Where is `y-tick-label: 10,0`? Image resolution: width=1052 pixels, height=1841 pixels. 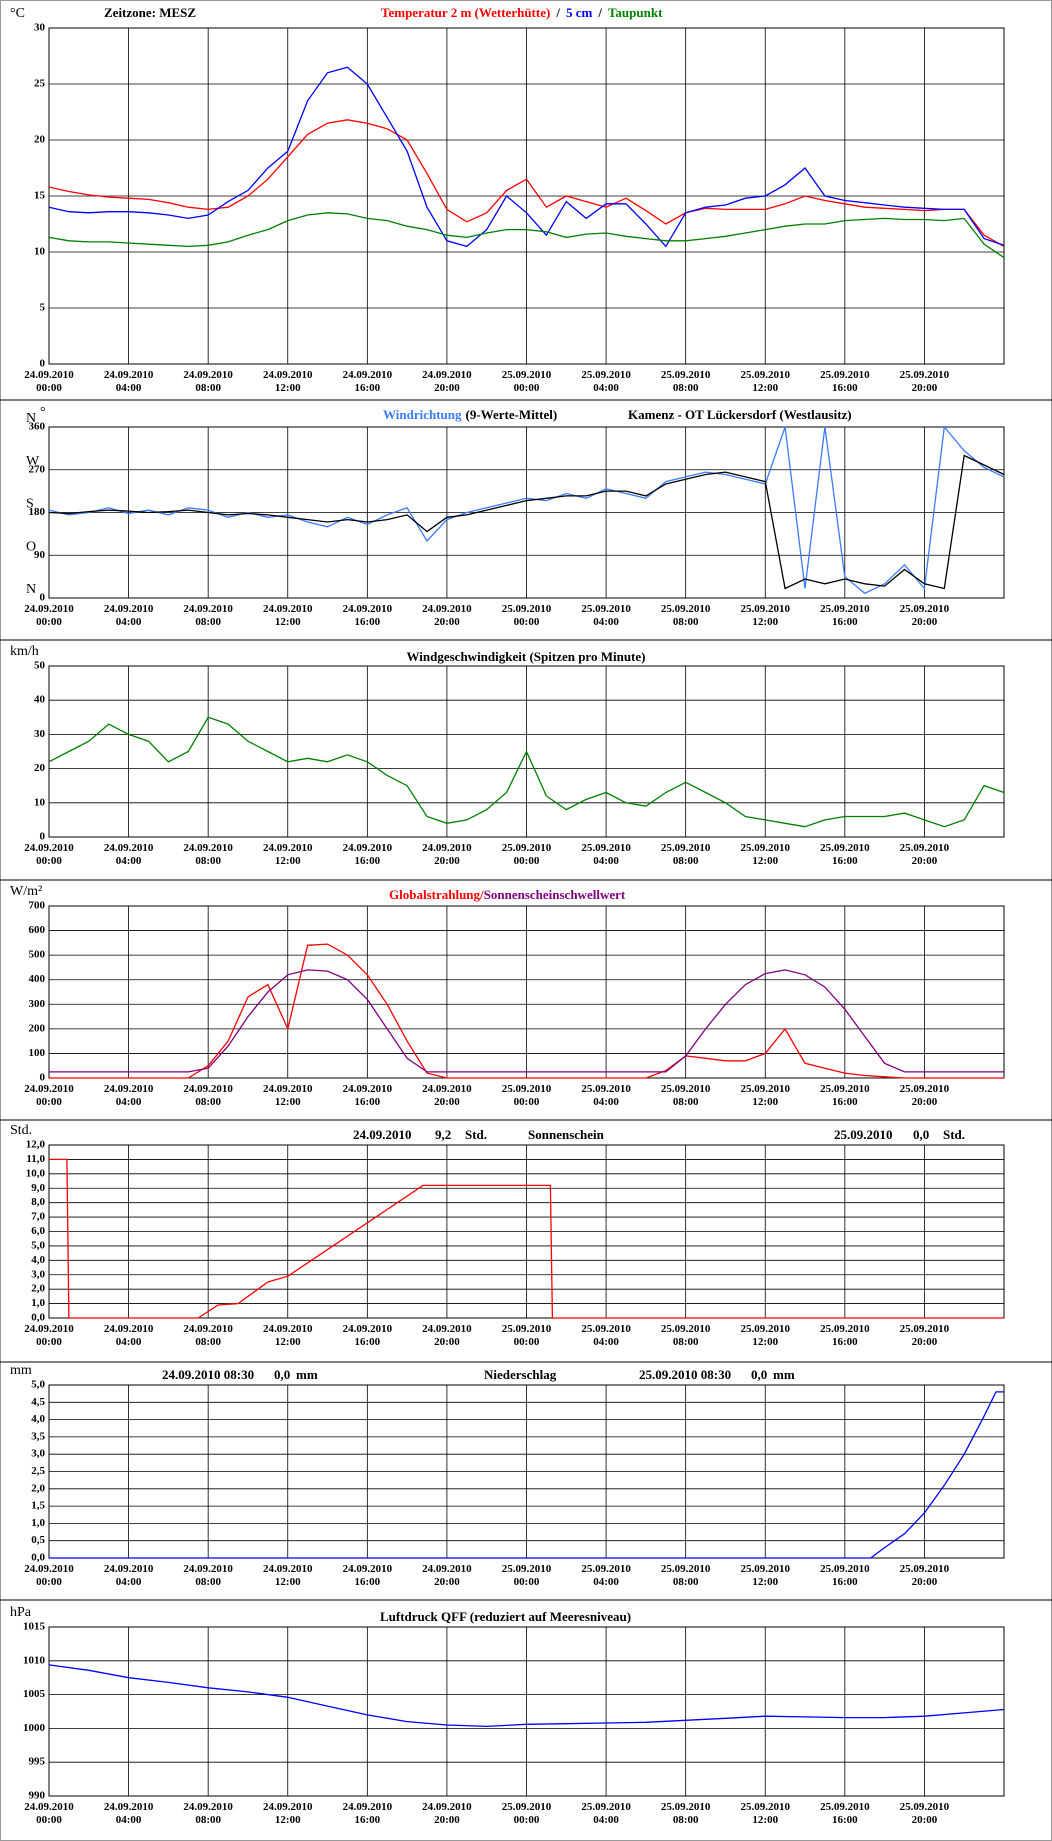 y-tick-label: 10,0 is located at coordinates (36, 1173).